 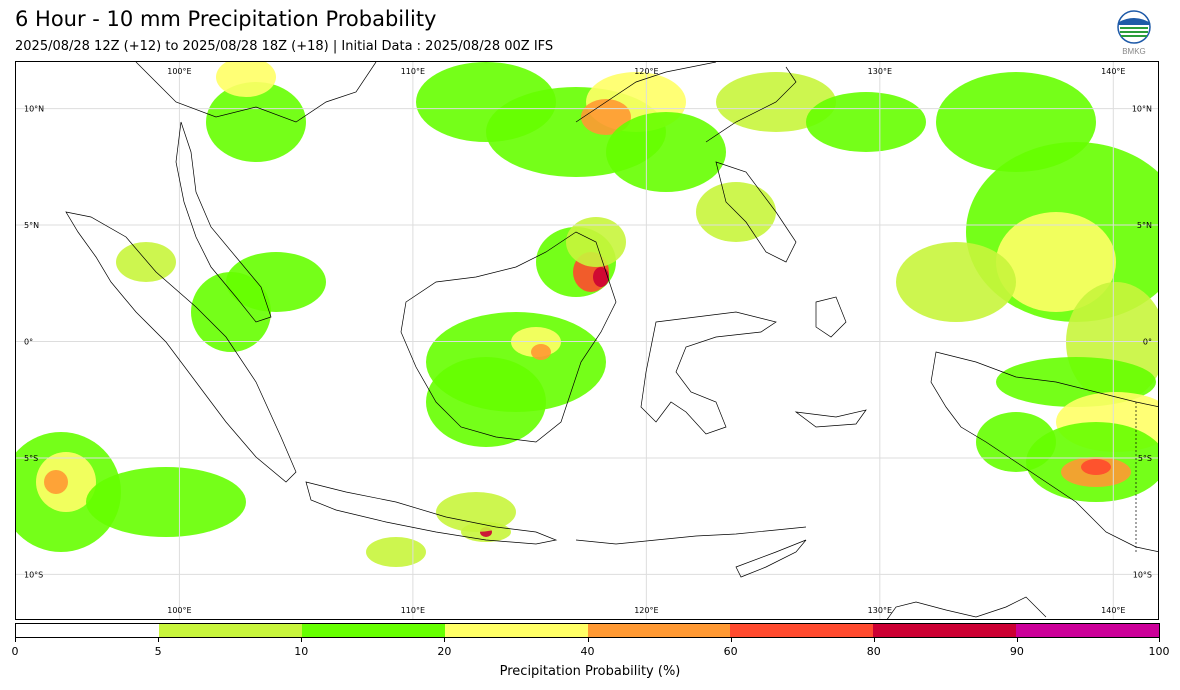 I want to click on lon-tick-label-bottom: 110°E, so click(x=413, y=610).